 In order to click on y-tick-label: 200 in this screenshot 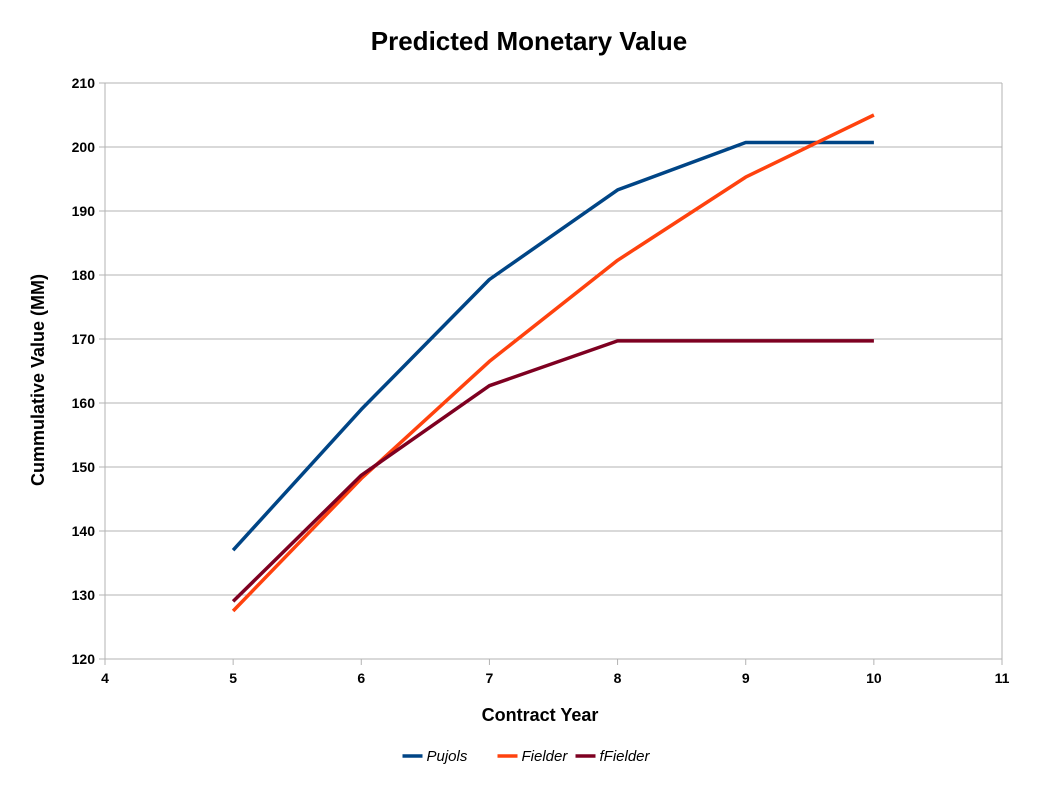, I will do `click(84, 147)`.